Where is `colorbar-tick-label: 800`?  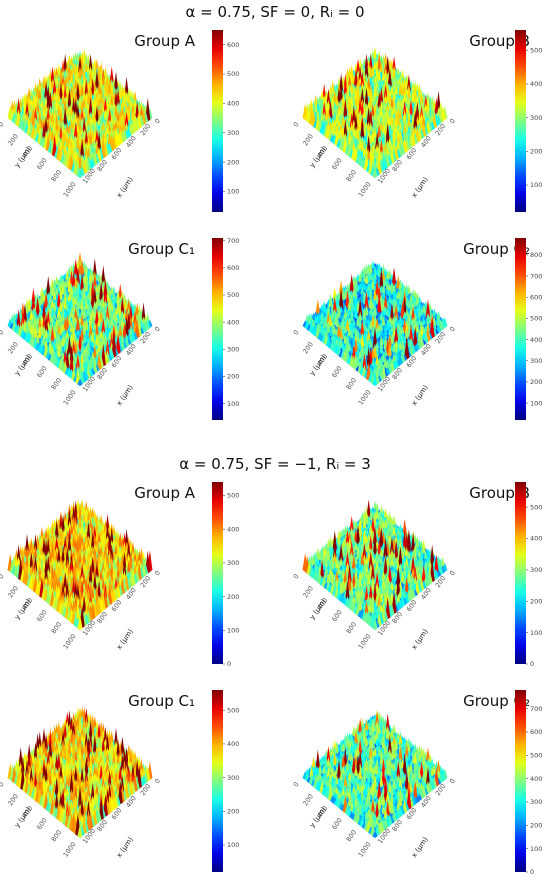
colorbar-tick-label: 800 is located at coordinates (536, 255).